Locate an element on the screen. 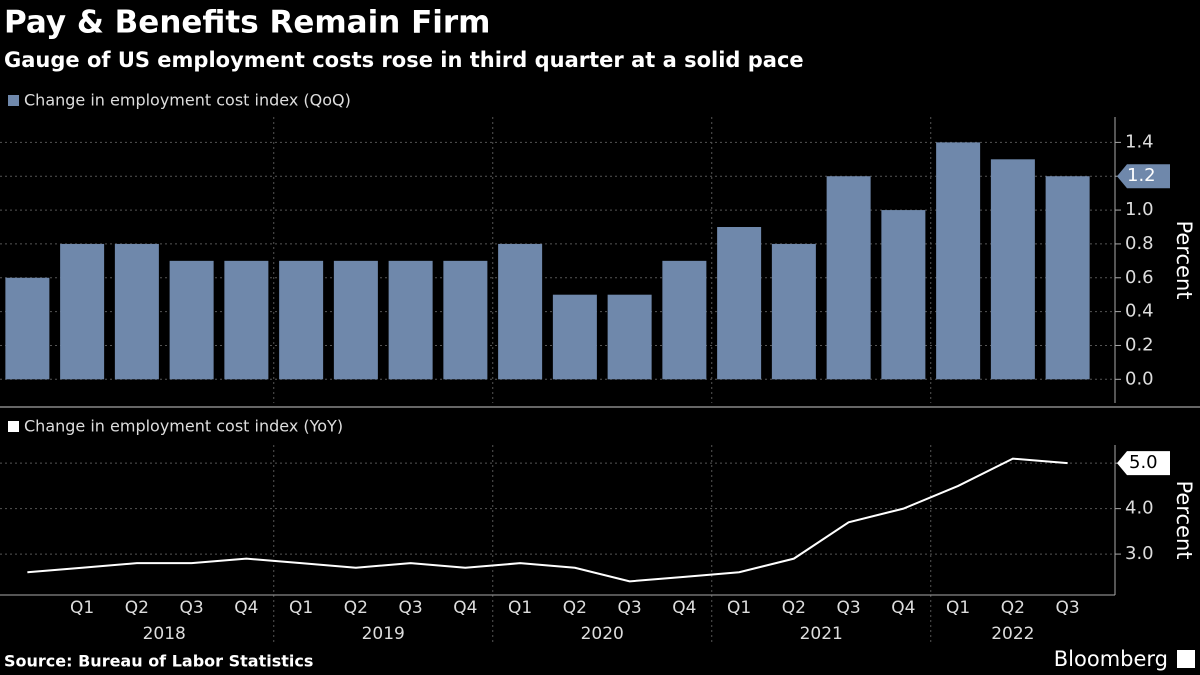  y-tick-label: 0.8 is located at coordinates (1139, 243).